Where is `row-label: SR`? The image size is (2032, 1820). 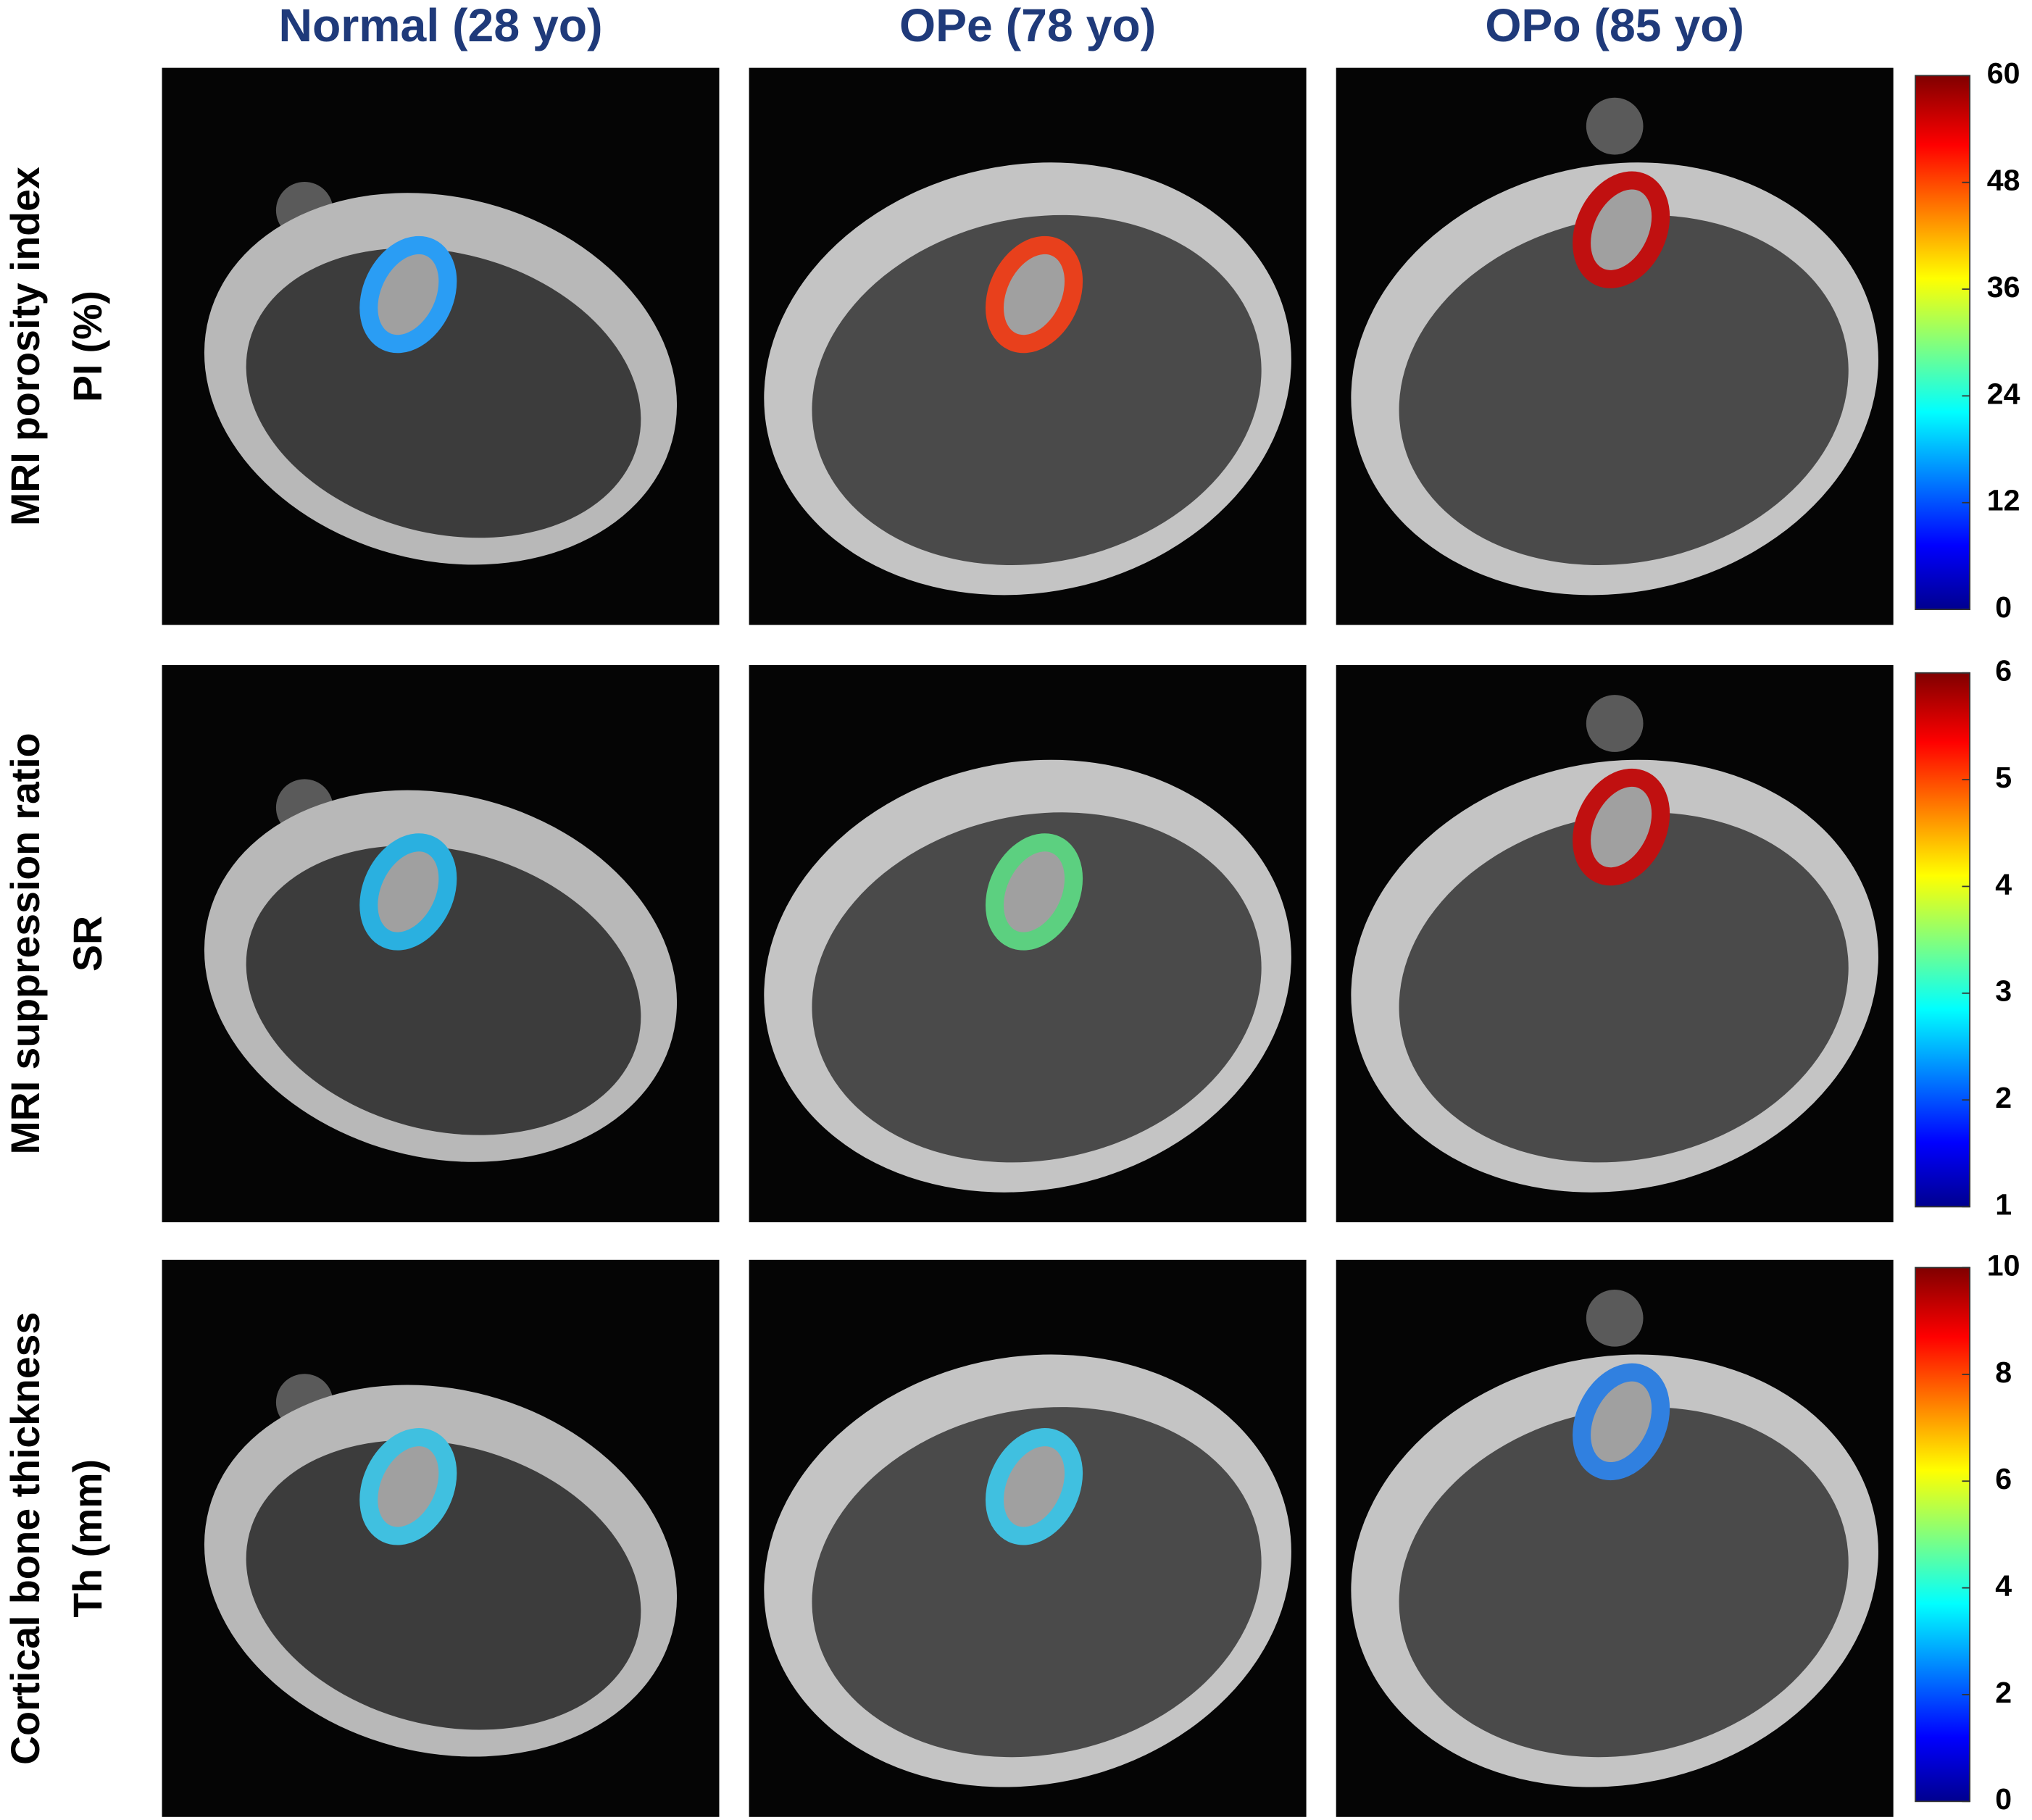 row-label: SR is located at coordinates (87, 944).